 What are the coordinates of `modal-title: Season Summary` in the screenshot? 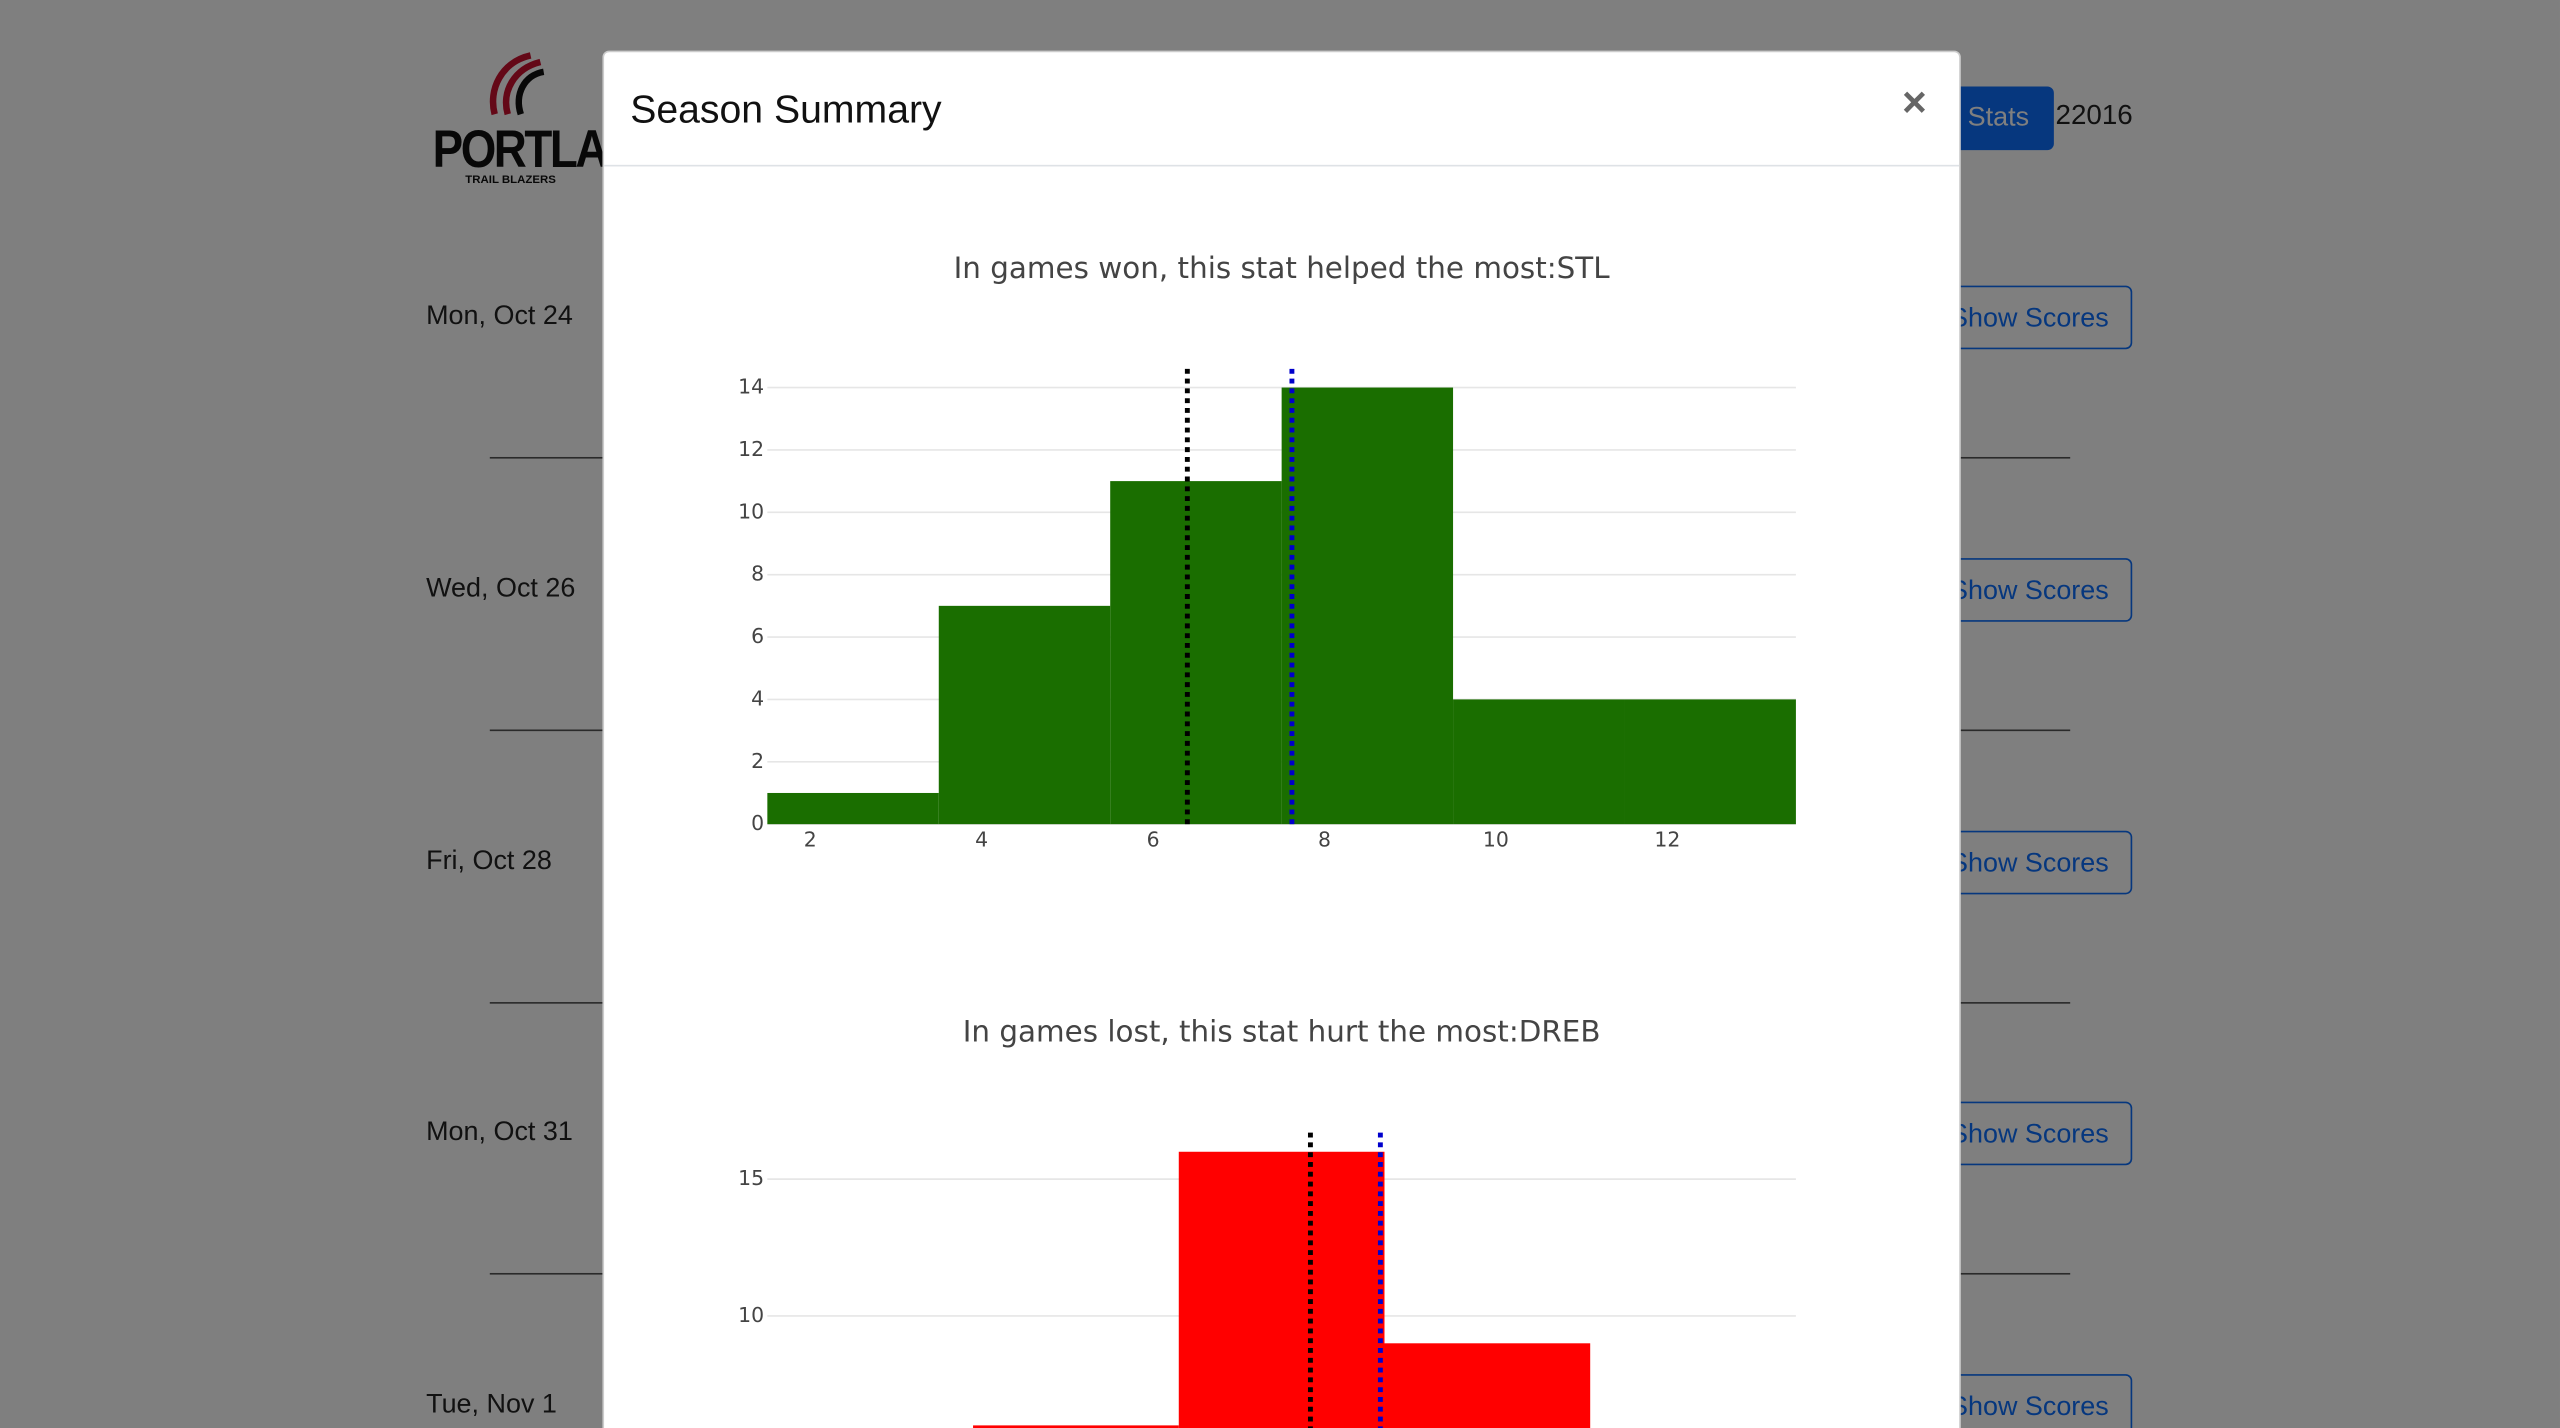 It's located at (786, 110).